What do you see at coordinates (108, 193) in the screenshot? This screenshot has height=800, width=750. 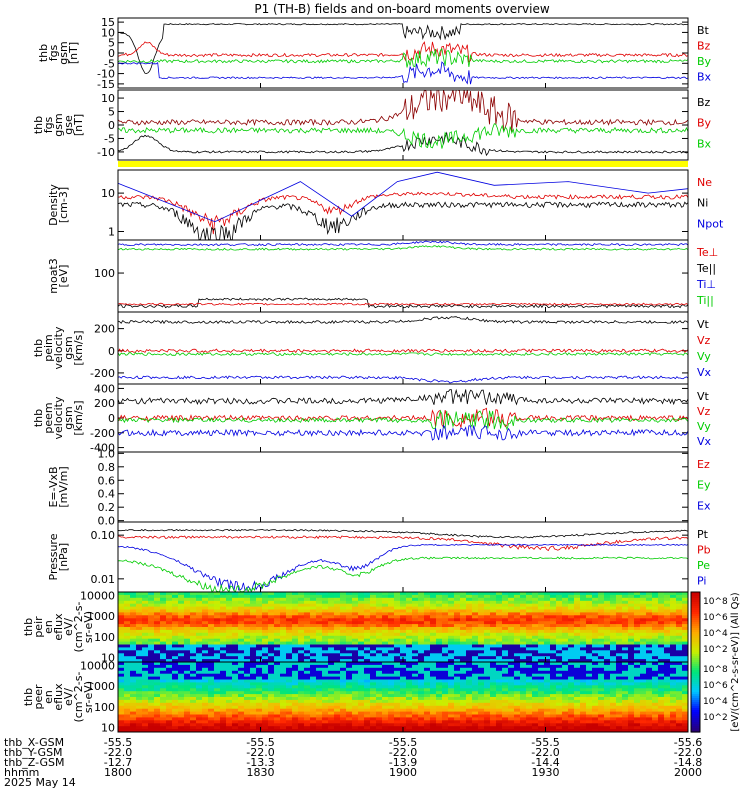 I see `y-tick-label: 10` at bounding box center [108, 193].